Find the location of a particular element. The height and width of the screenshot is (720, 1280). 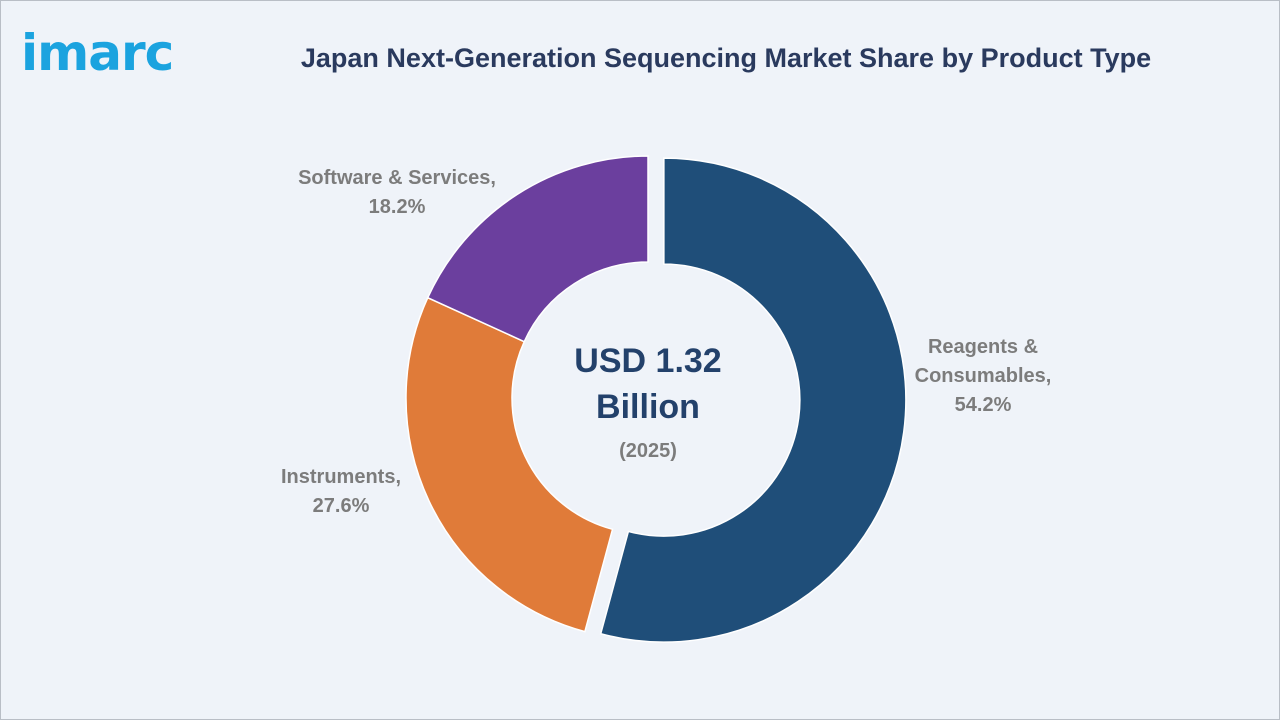

slice-software-services is located at coordinates (537, 249).